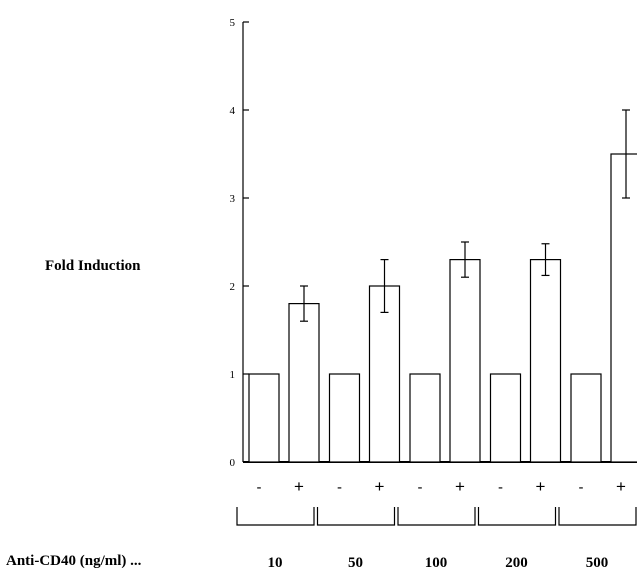 The width and height of the screenshot is (637, 574). What do you see at coordinates (233, 23) in the screenshot?
I see `y-tick-label: 5` at bounding box center [233, 23].